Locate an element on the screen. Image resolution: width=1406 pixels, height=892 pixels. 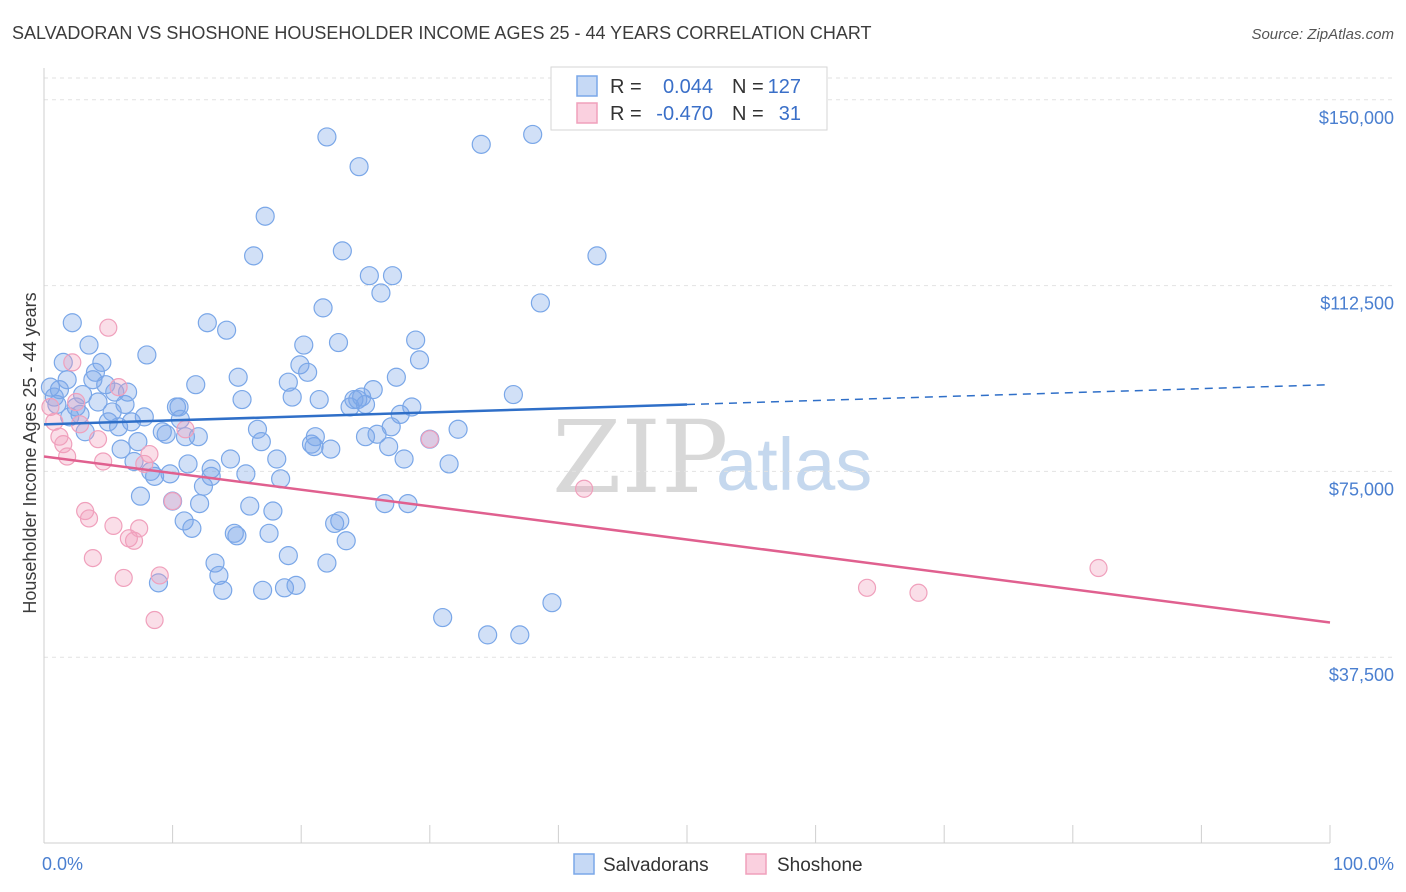
bottom-legend-label-shoshone: Shoshone is located at coordinates (820, 865).